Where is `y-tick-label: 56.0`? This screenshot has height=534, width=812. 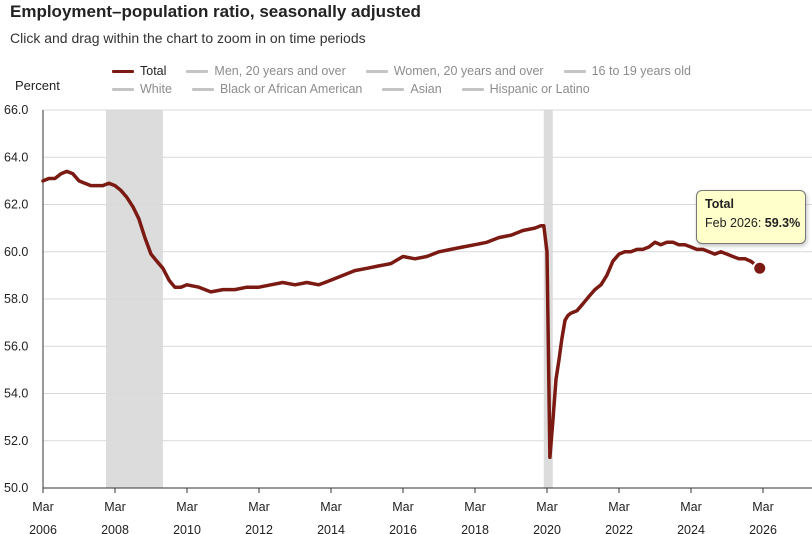 y-tick-label: 56.0 is located at coordinates (16, 346).